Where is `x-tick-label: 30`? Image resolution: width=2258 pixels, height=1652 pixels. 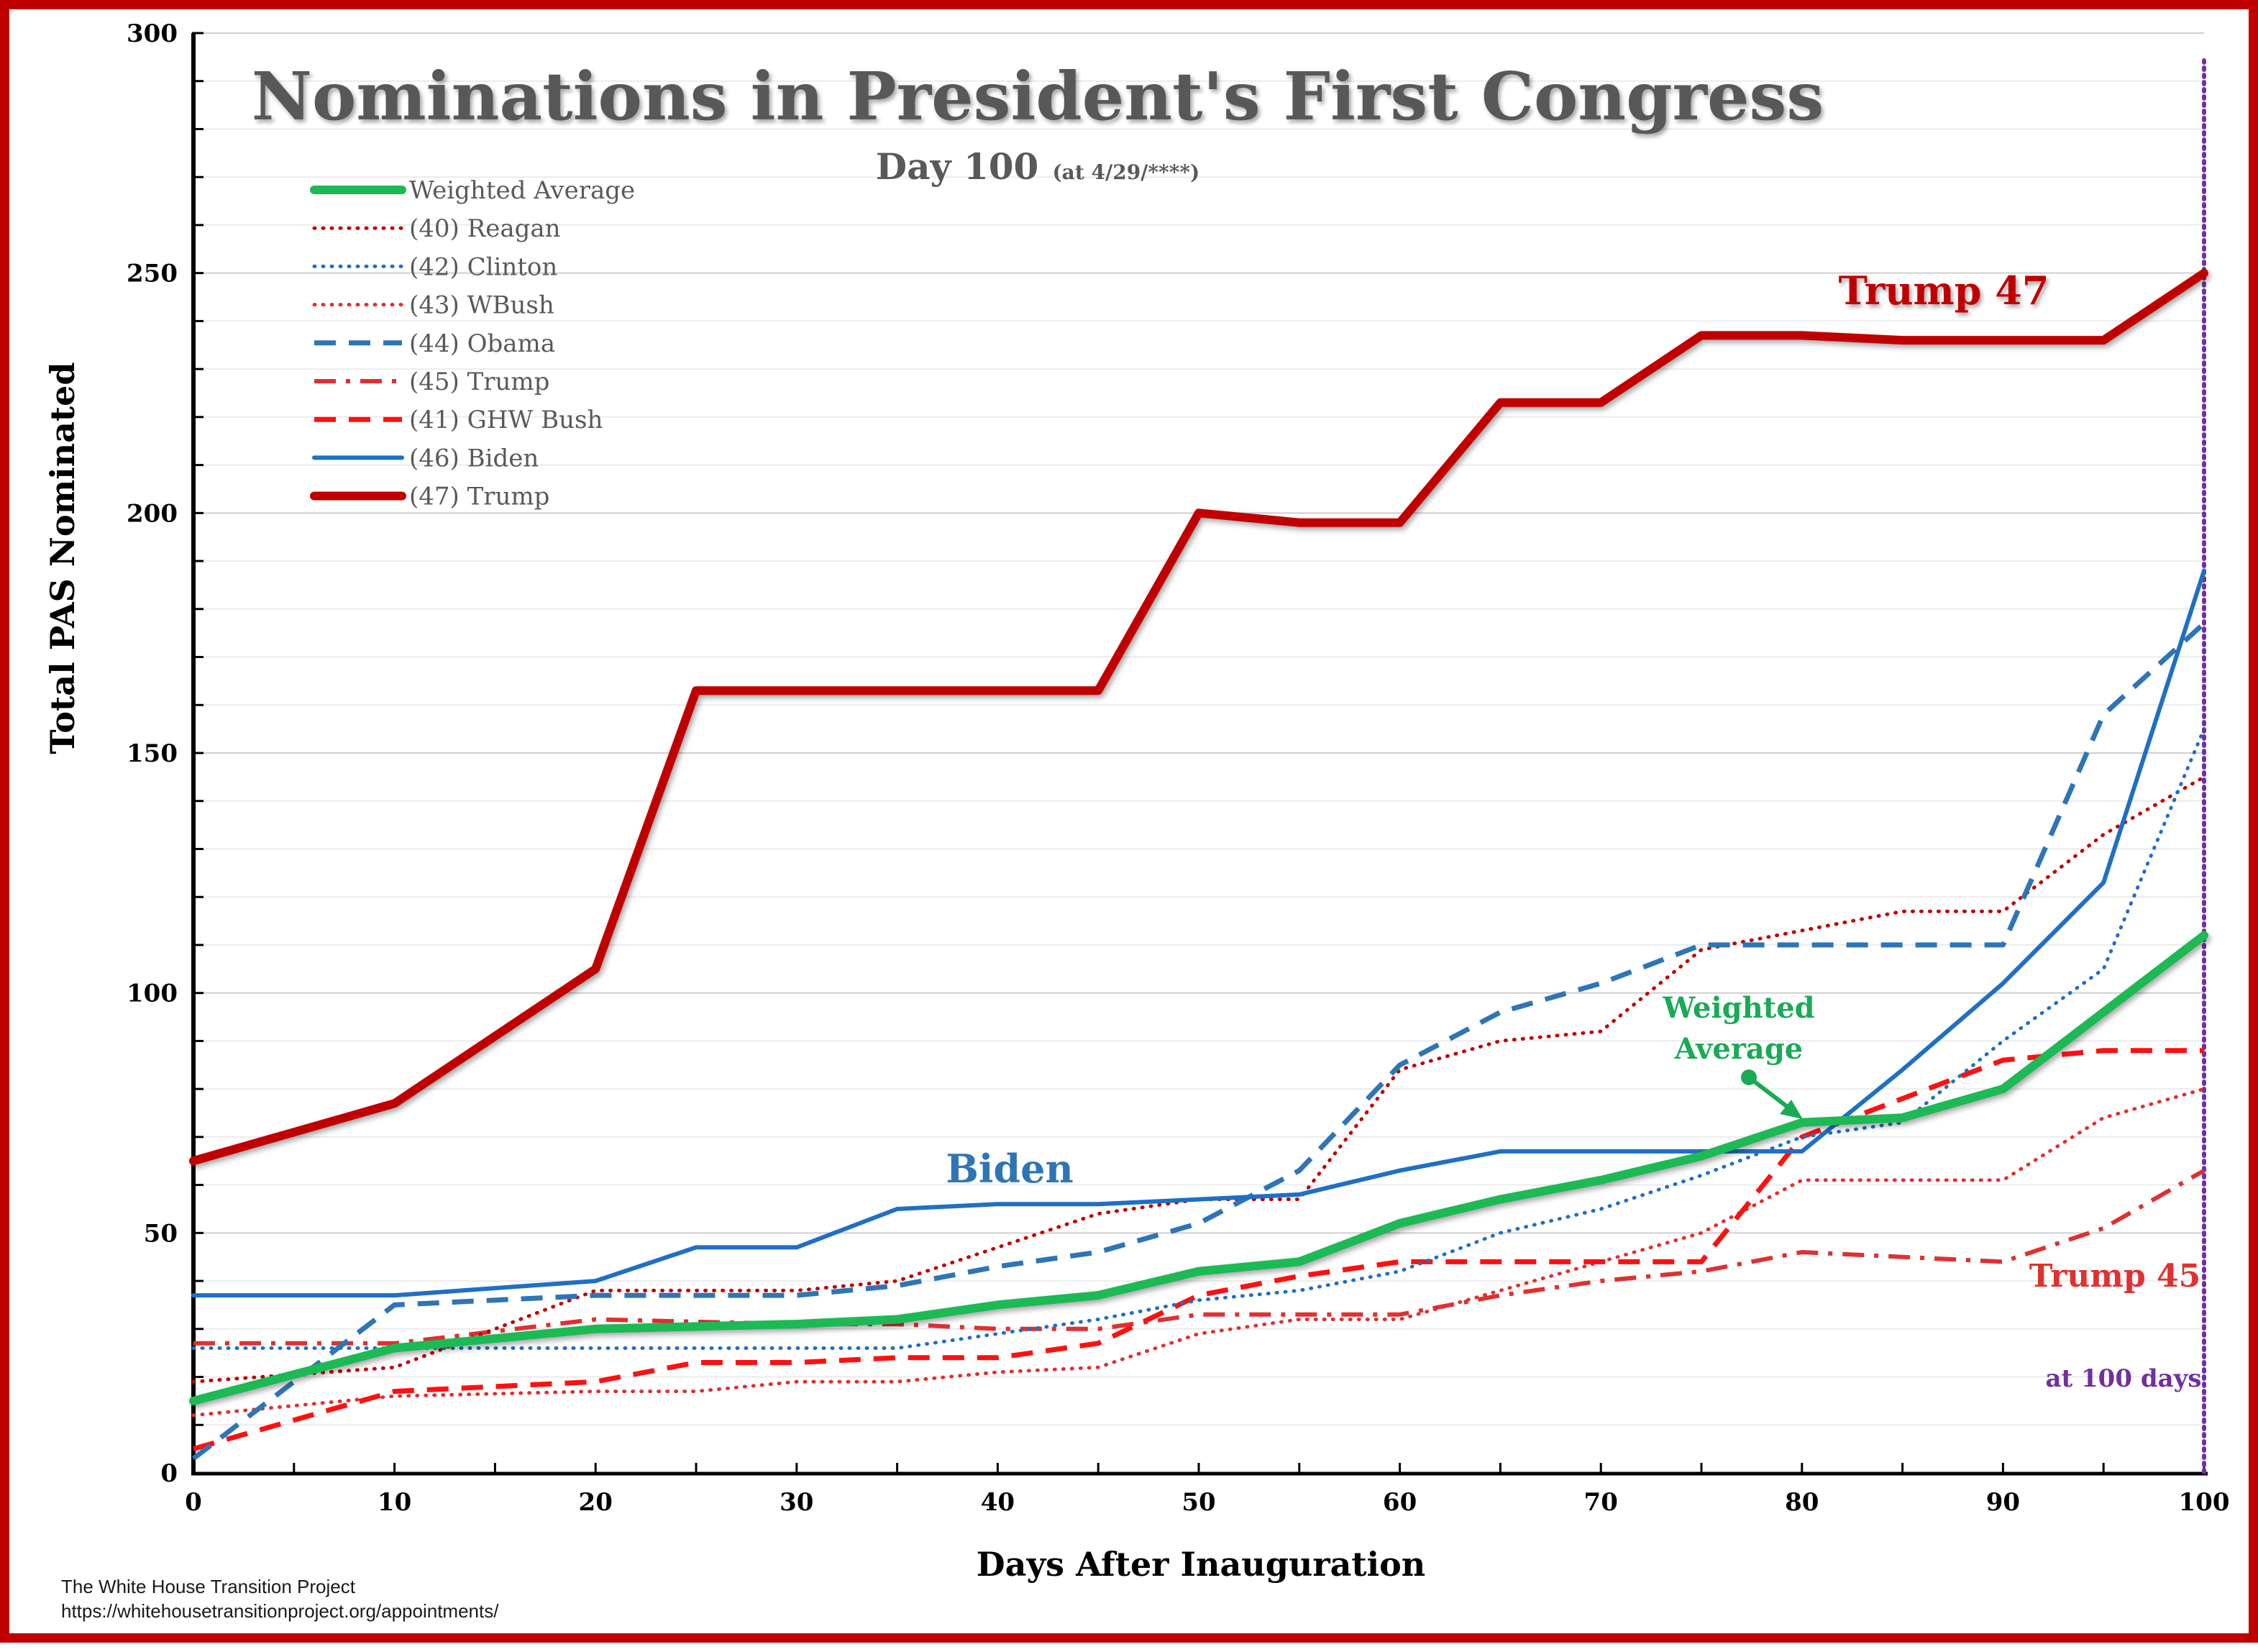
x-tick-label: 30 is located at coordinates (796, 1502).